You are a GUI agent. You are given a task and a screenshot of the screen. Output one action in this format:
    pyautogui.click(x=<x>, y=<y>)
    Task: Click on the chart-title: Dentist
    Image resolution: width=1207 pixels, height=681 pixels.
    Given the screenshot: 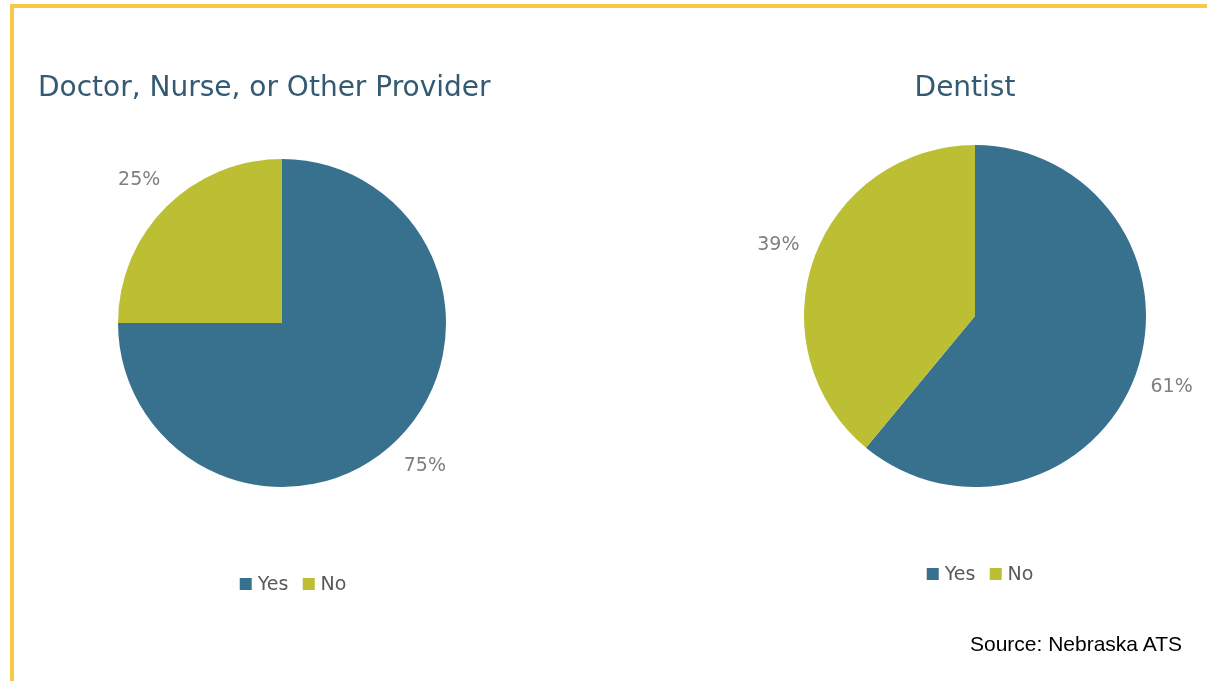 What is the action you would take?
    pyautogui.click(x=965, y=86)
    